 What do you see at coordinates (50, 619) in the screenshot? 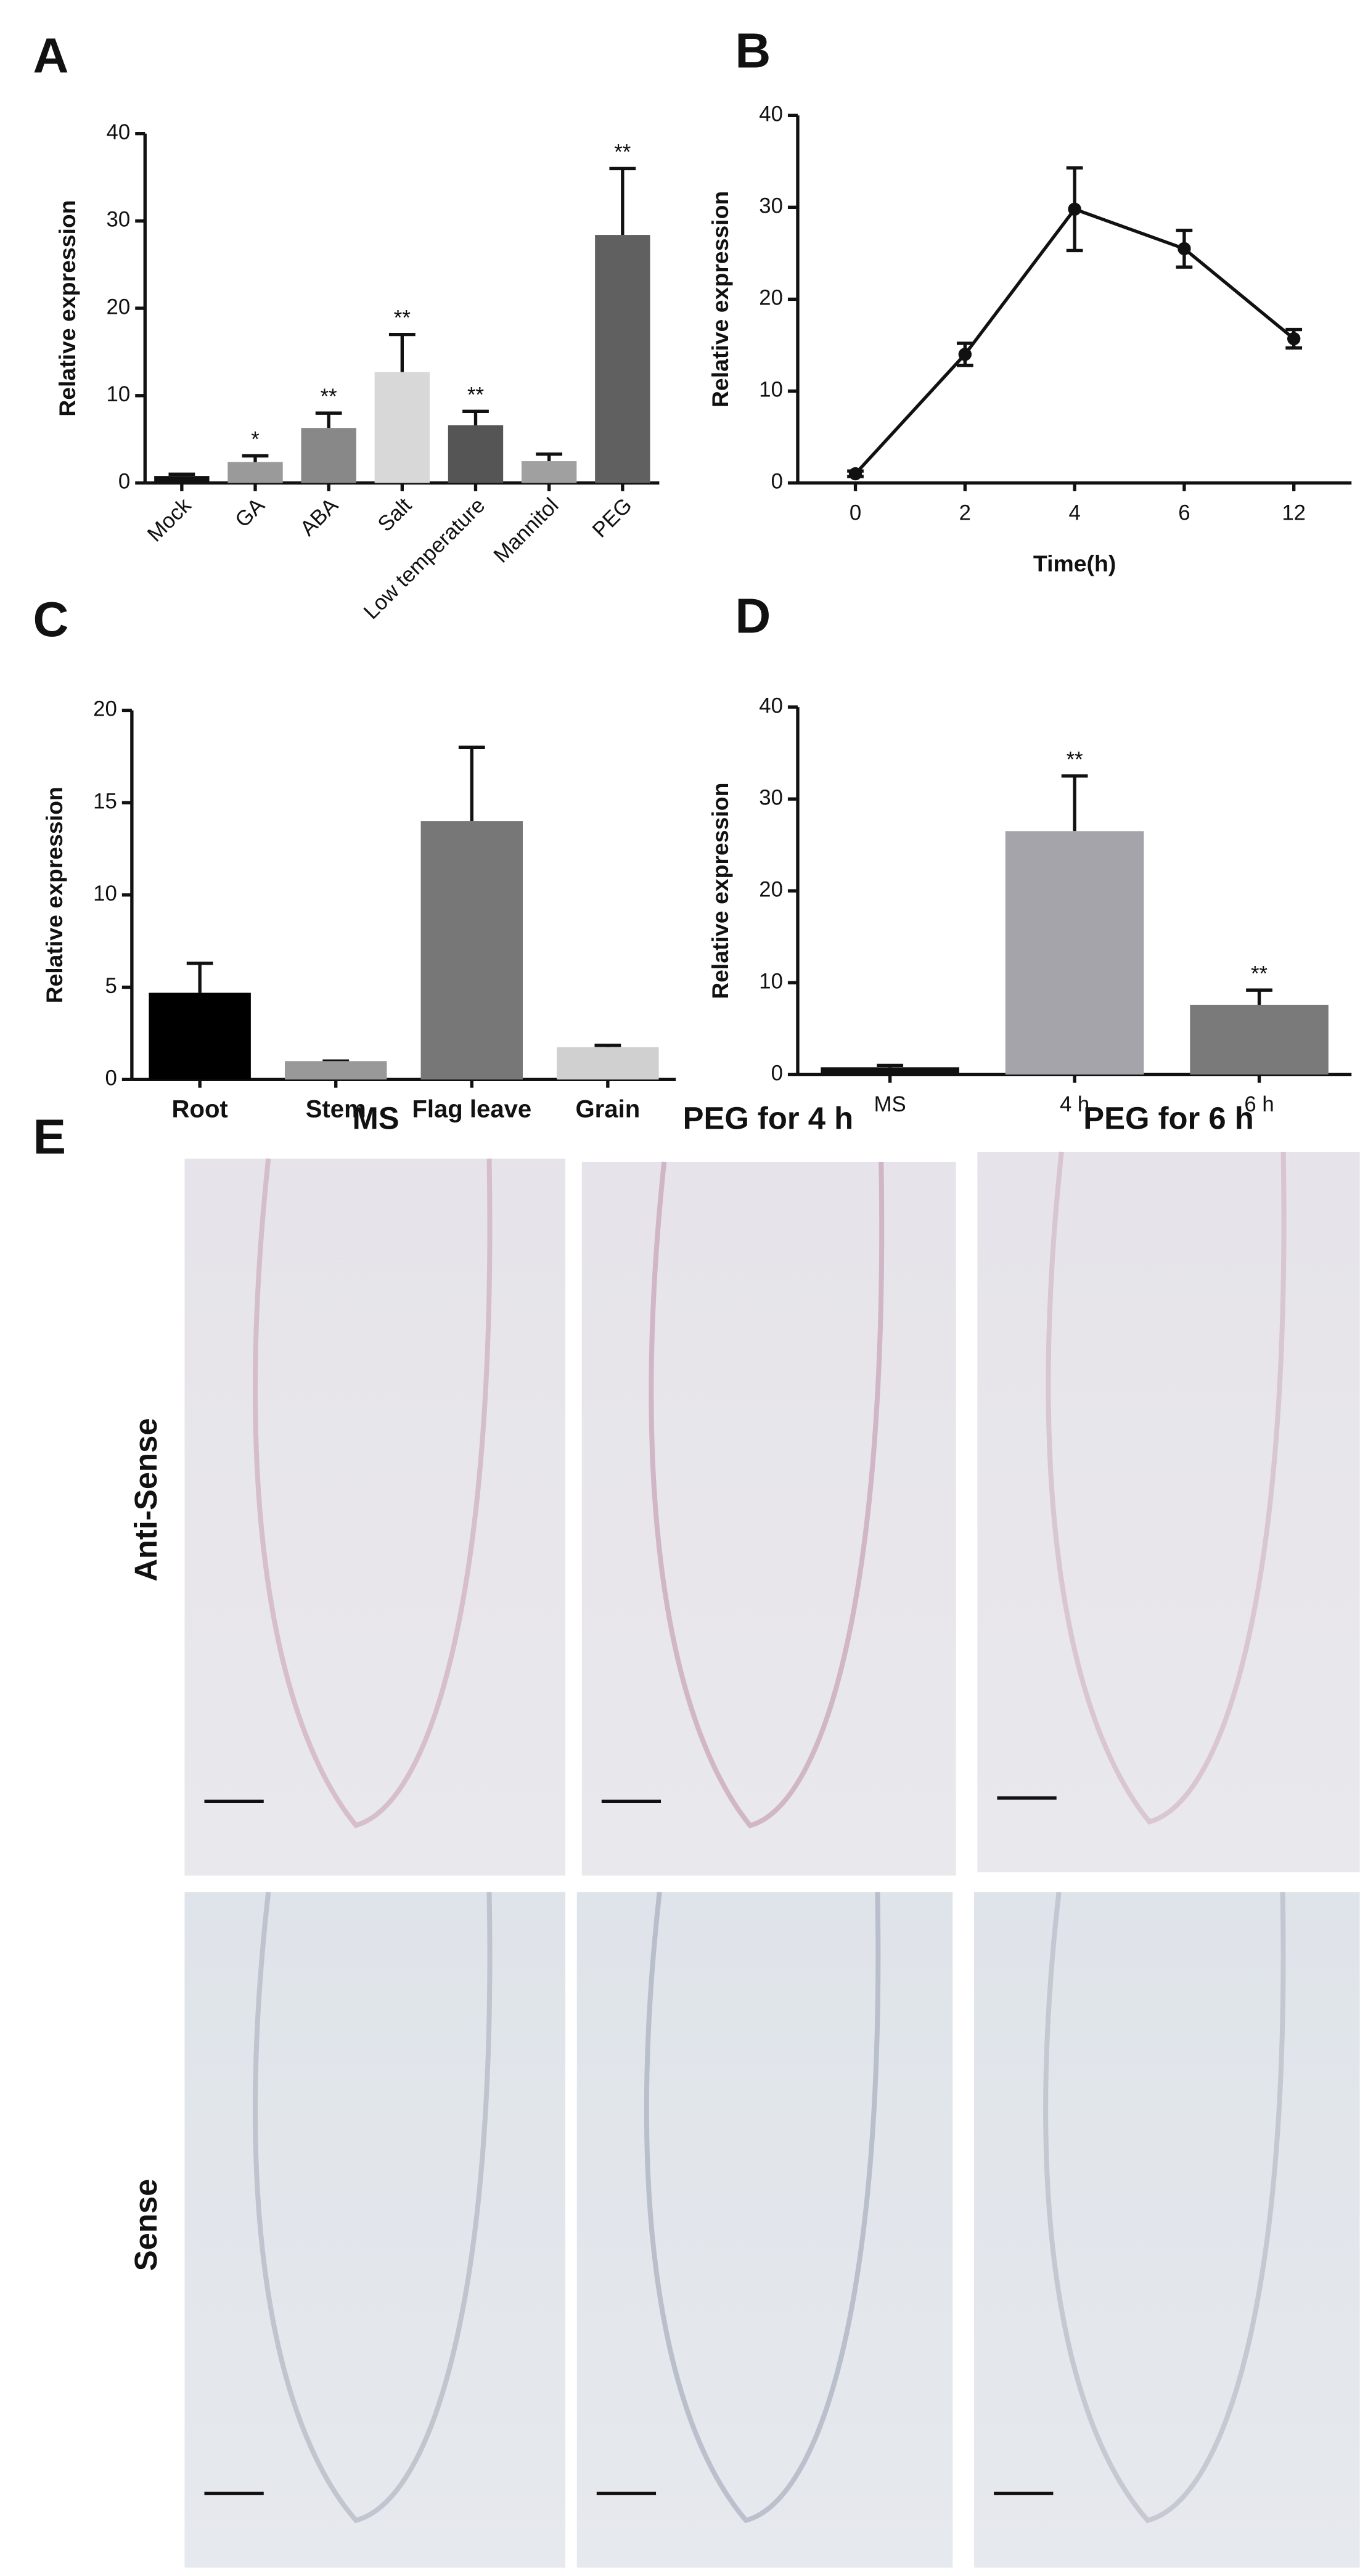
I see `panel-letter: C` at bounding box center [50, 619].